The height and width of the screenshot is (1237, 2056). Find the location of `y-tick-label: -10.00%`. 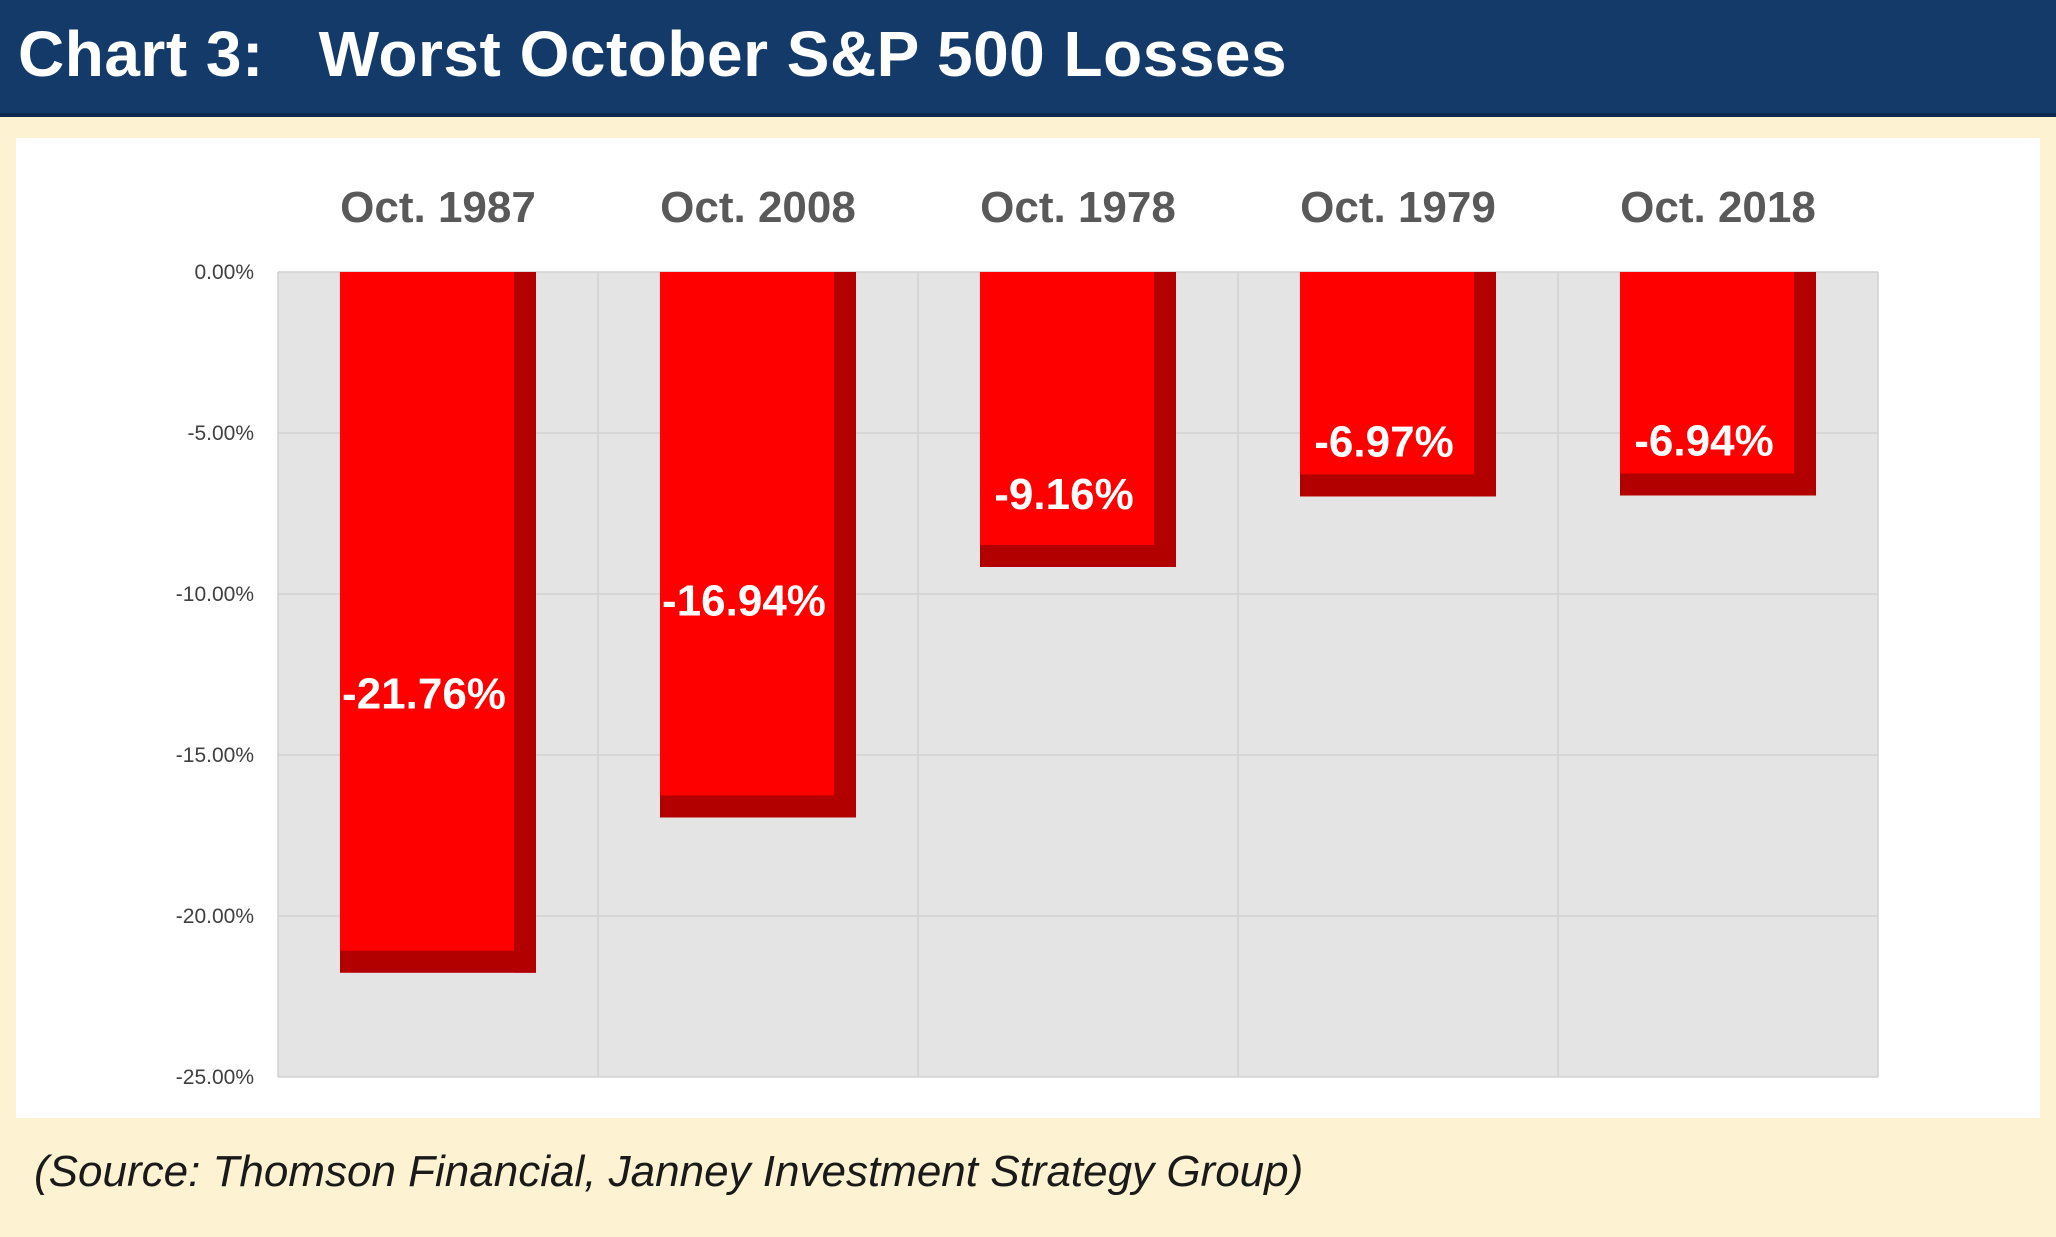

y-tick-label: -10.00% is located at coordinates (215, 594).